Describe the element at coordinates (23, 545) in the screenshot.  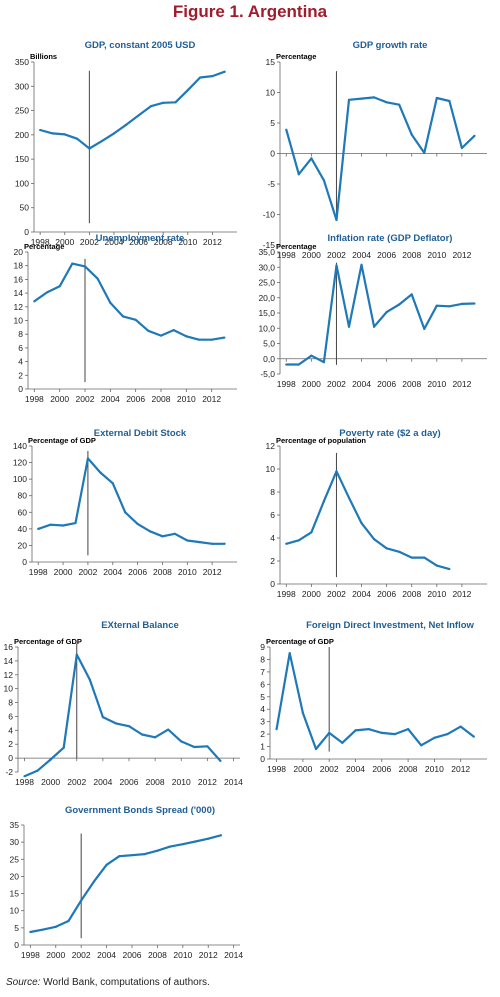
I see `y-tick-label: 20` at that location.